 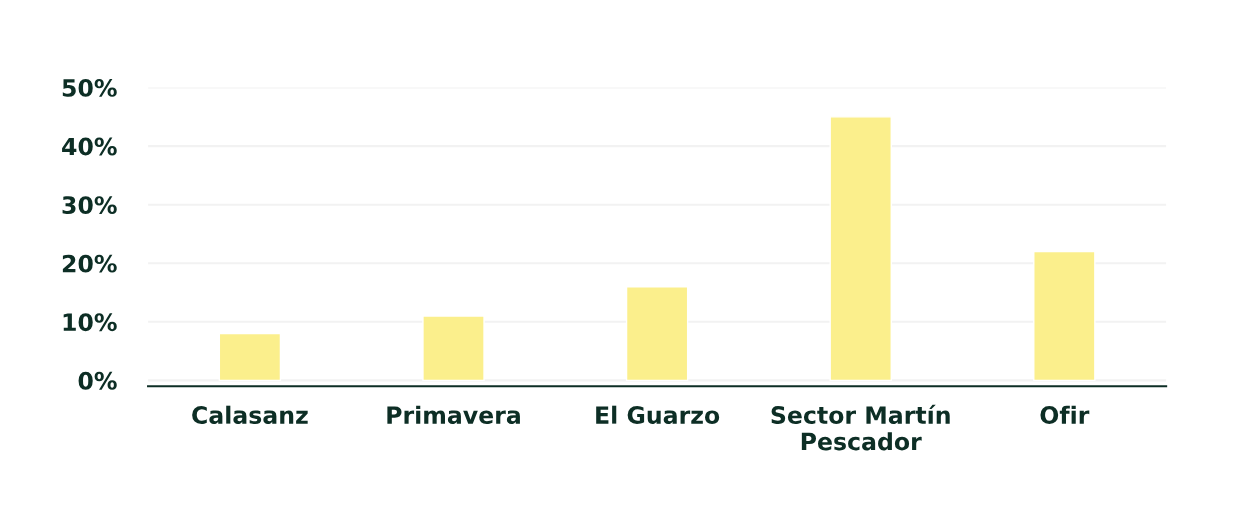 I want to click on y-tick-label: 20%, so click(x=89, y=263).